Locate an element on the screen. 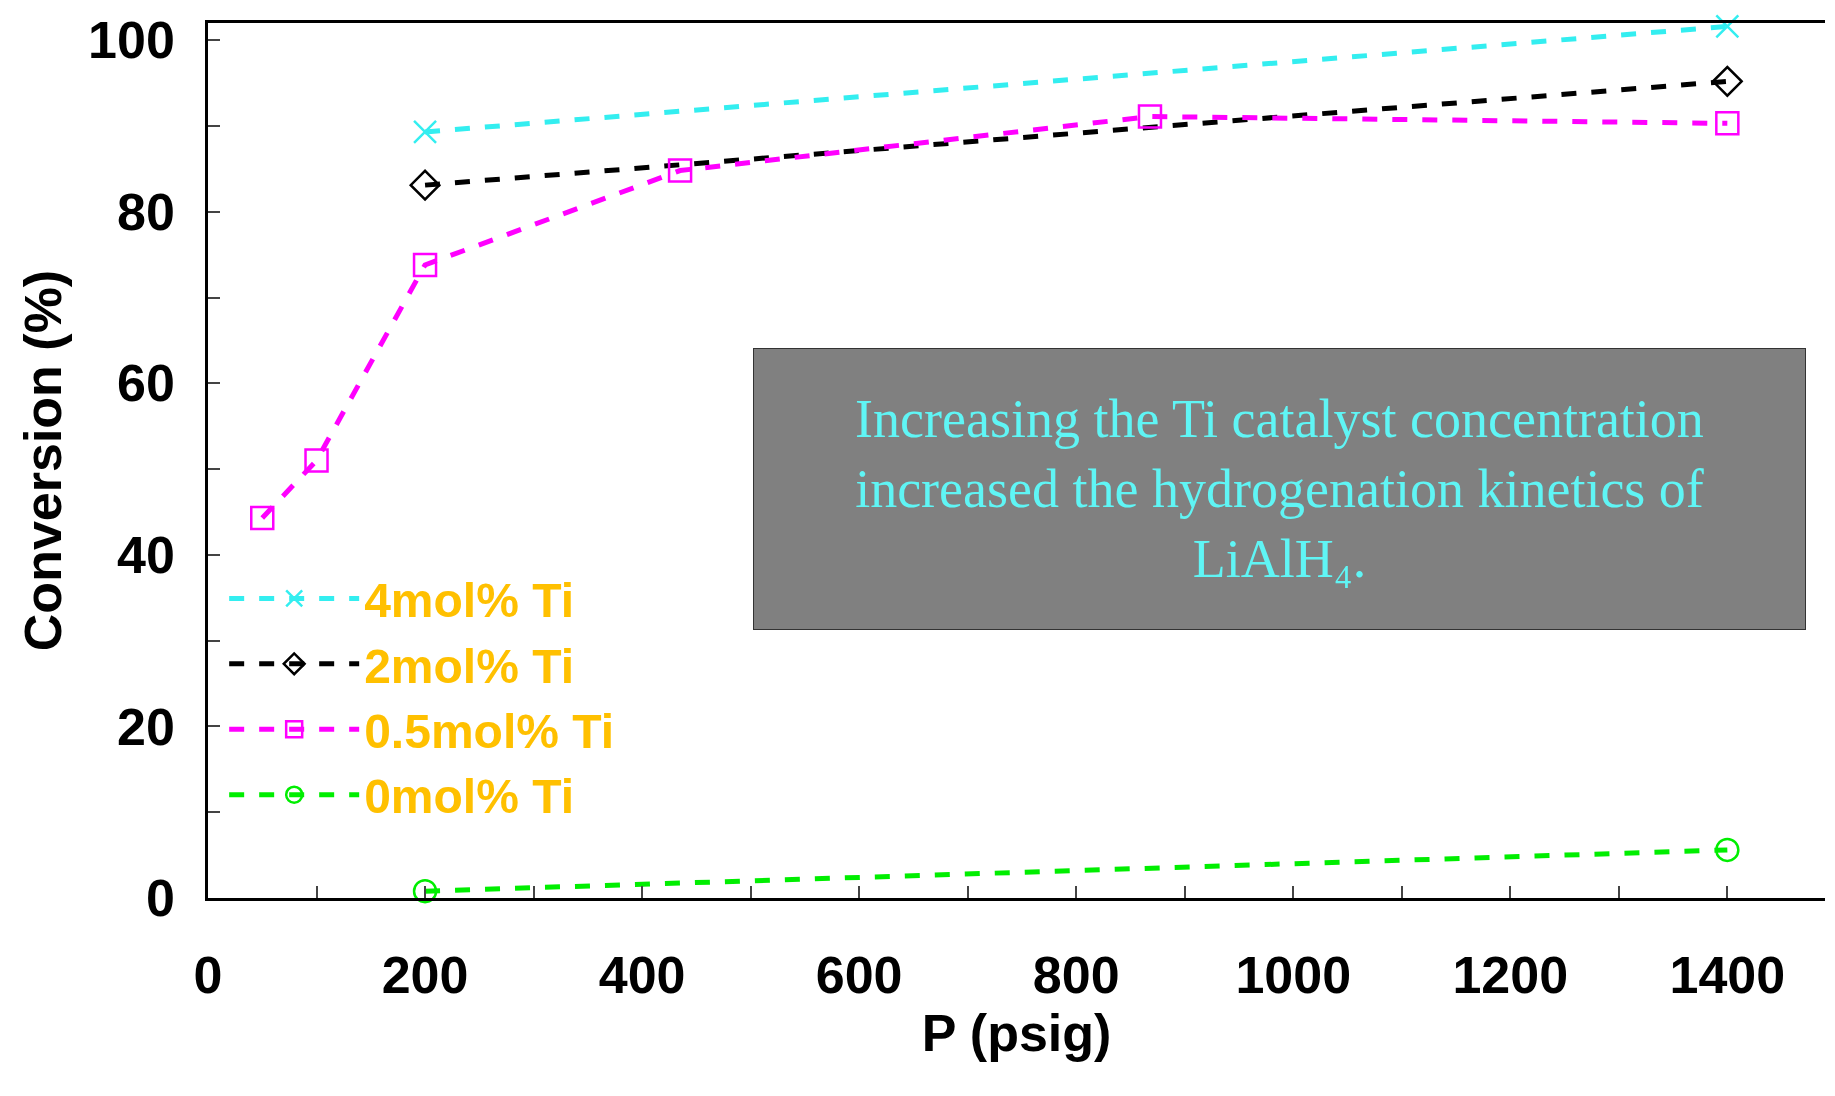  legend-label: 4mol% Ti is located at coordinates (469, 601).